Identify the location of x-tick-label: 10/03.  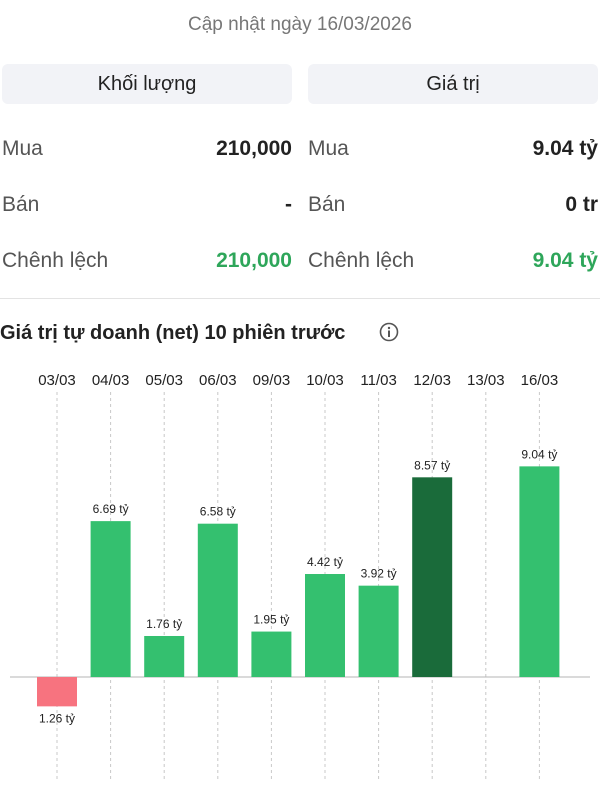
(325, 380).